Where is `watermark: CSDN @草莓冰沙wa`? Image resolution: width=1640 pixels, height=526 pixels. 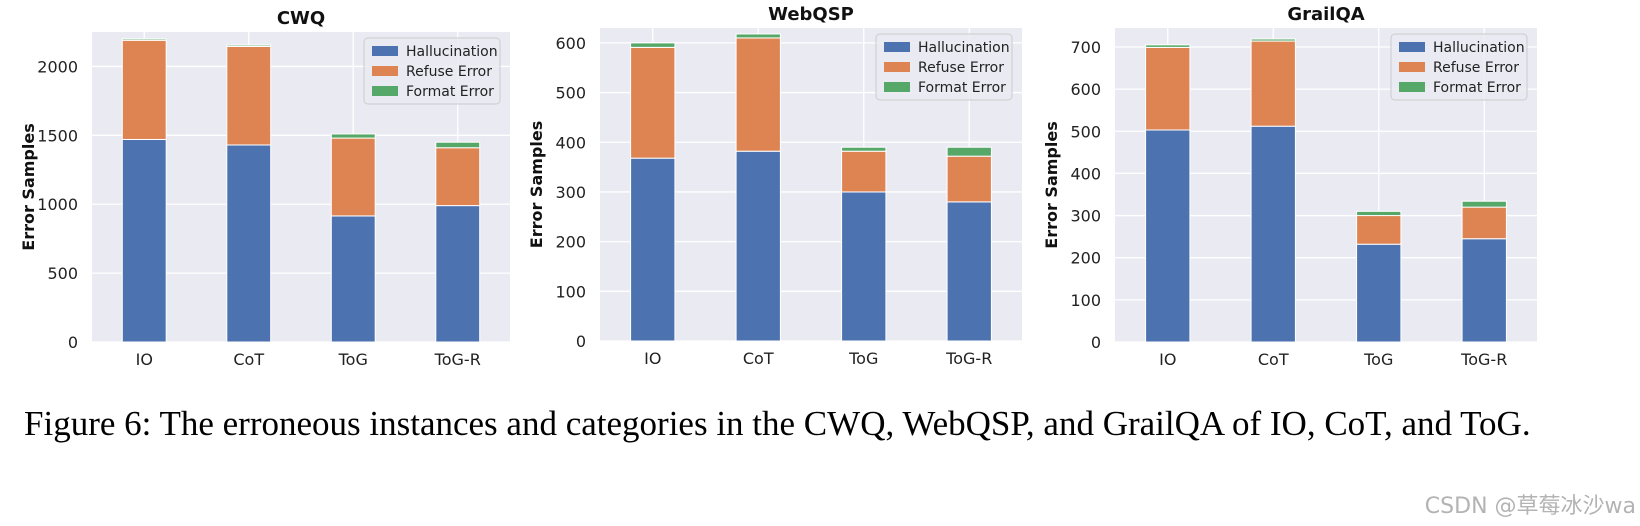
watermark: CSDN @草莓冰沙wa is located at coordinates (1530, 506).